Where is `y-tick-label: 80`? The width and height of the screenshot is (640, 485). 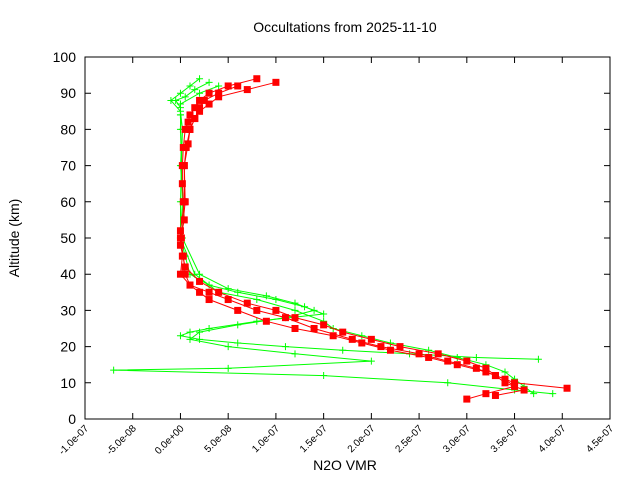
y-tick-label: 80 is located at coordinates (68, 129).